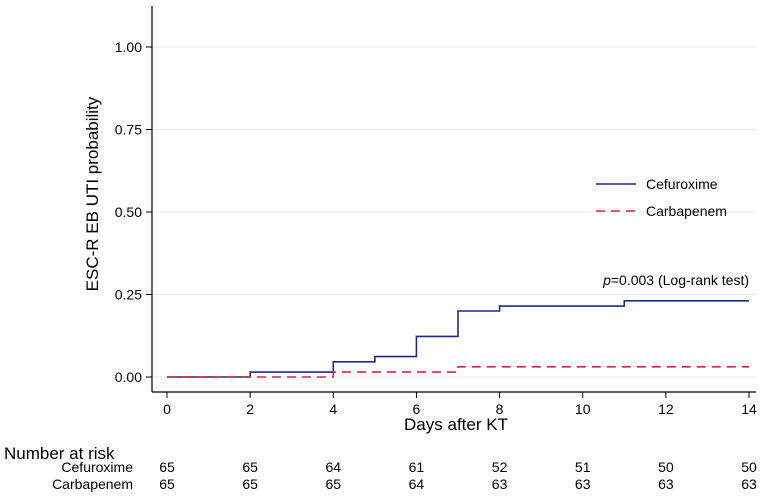  I want to click on y-tick-label: 1.00, so click(128, 47).